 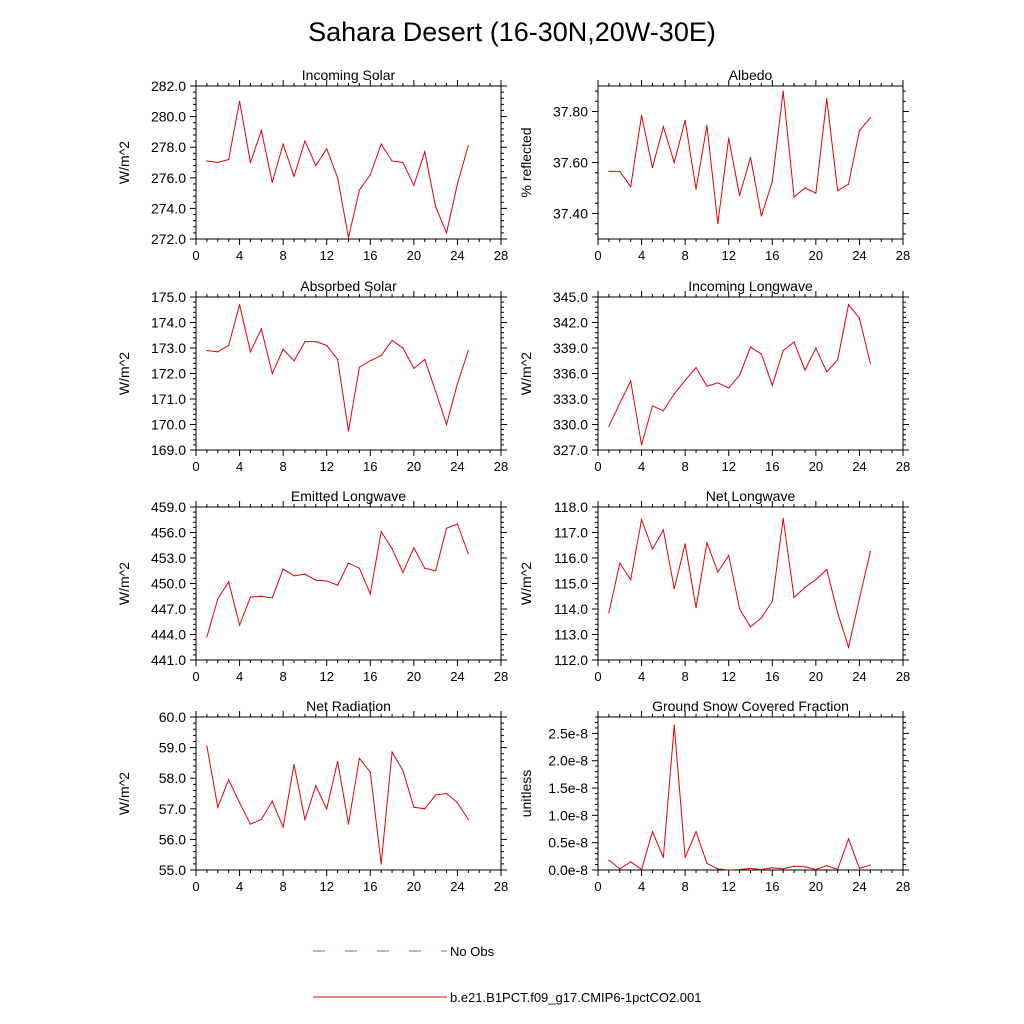 What do you see at coordinates (641, 886) in the screenshot?
I see `ground-snow-covered-fraction-xtick-label: 4` at bounding box center [641, 886].